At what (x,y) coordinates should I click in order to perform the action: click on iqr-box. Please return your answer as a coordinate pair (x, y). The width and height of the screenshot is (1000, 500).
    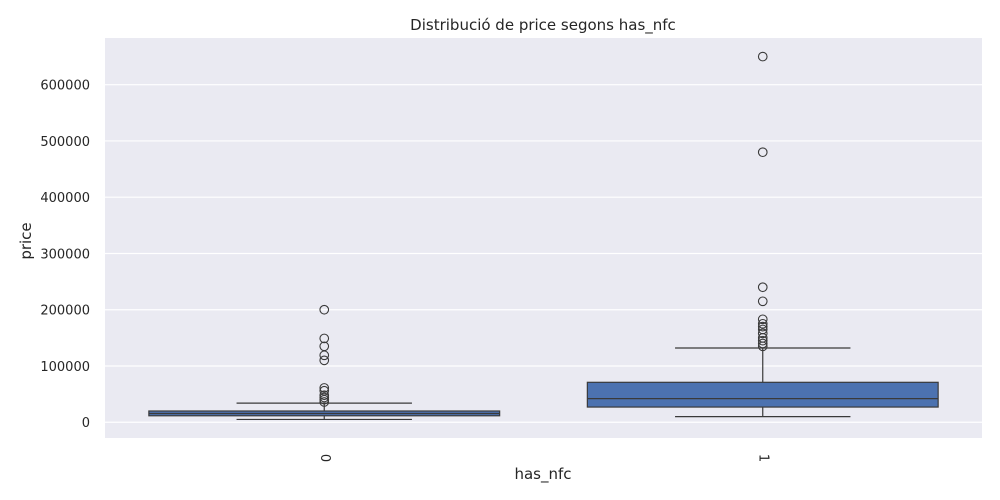
    Looking at the image, I should click on (762, 394).